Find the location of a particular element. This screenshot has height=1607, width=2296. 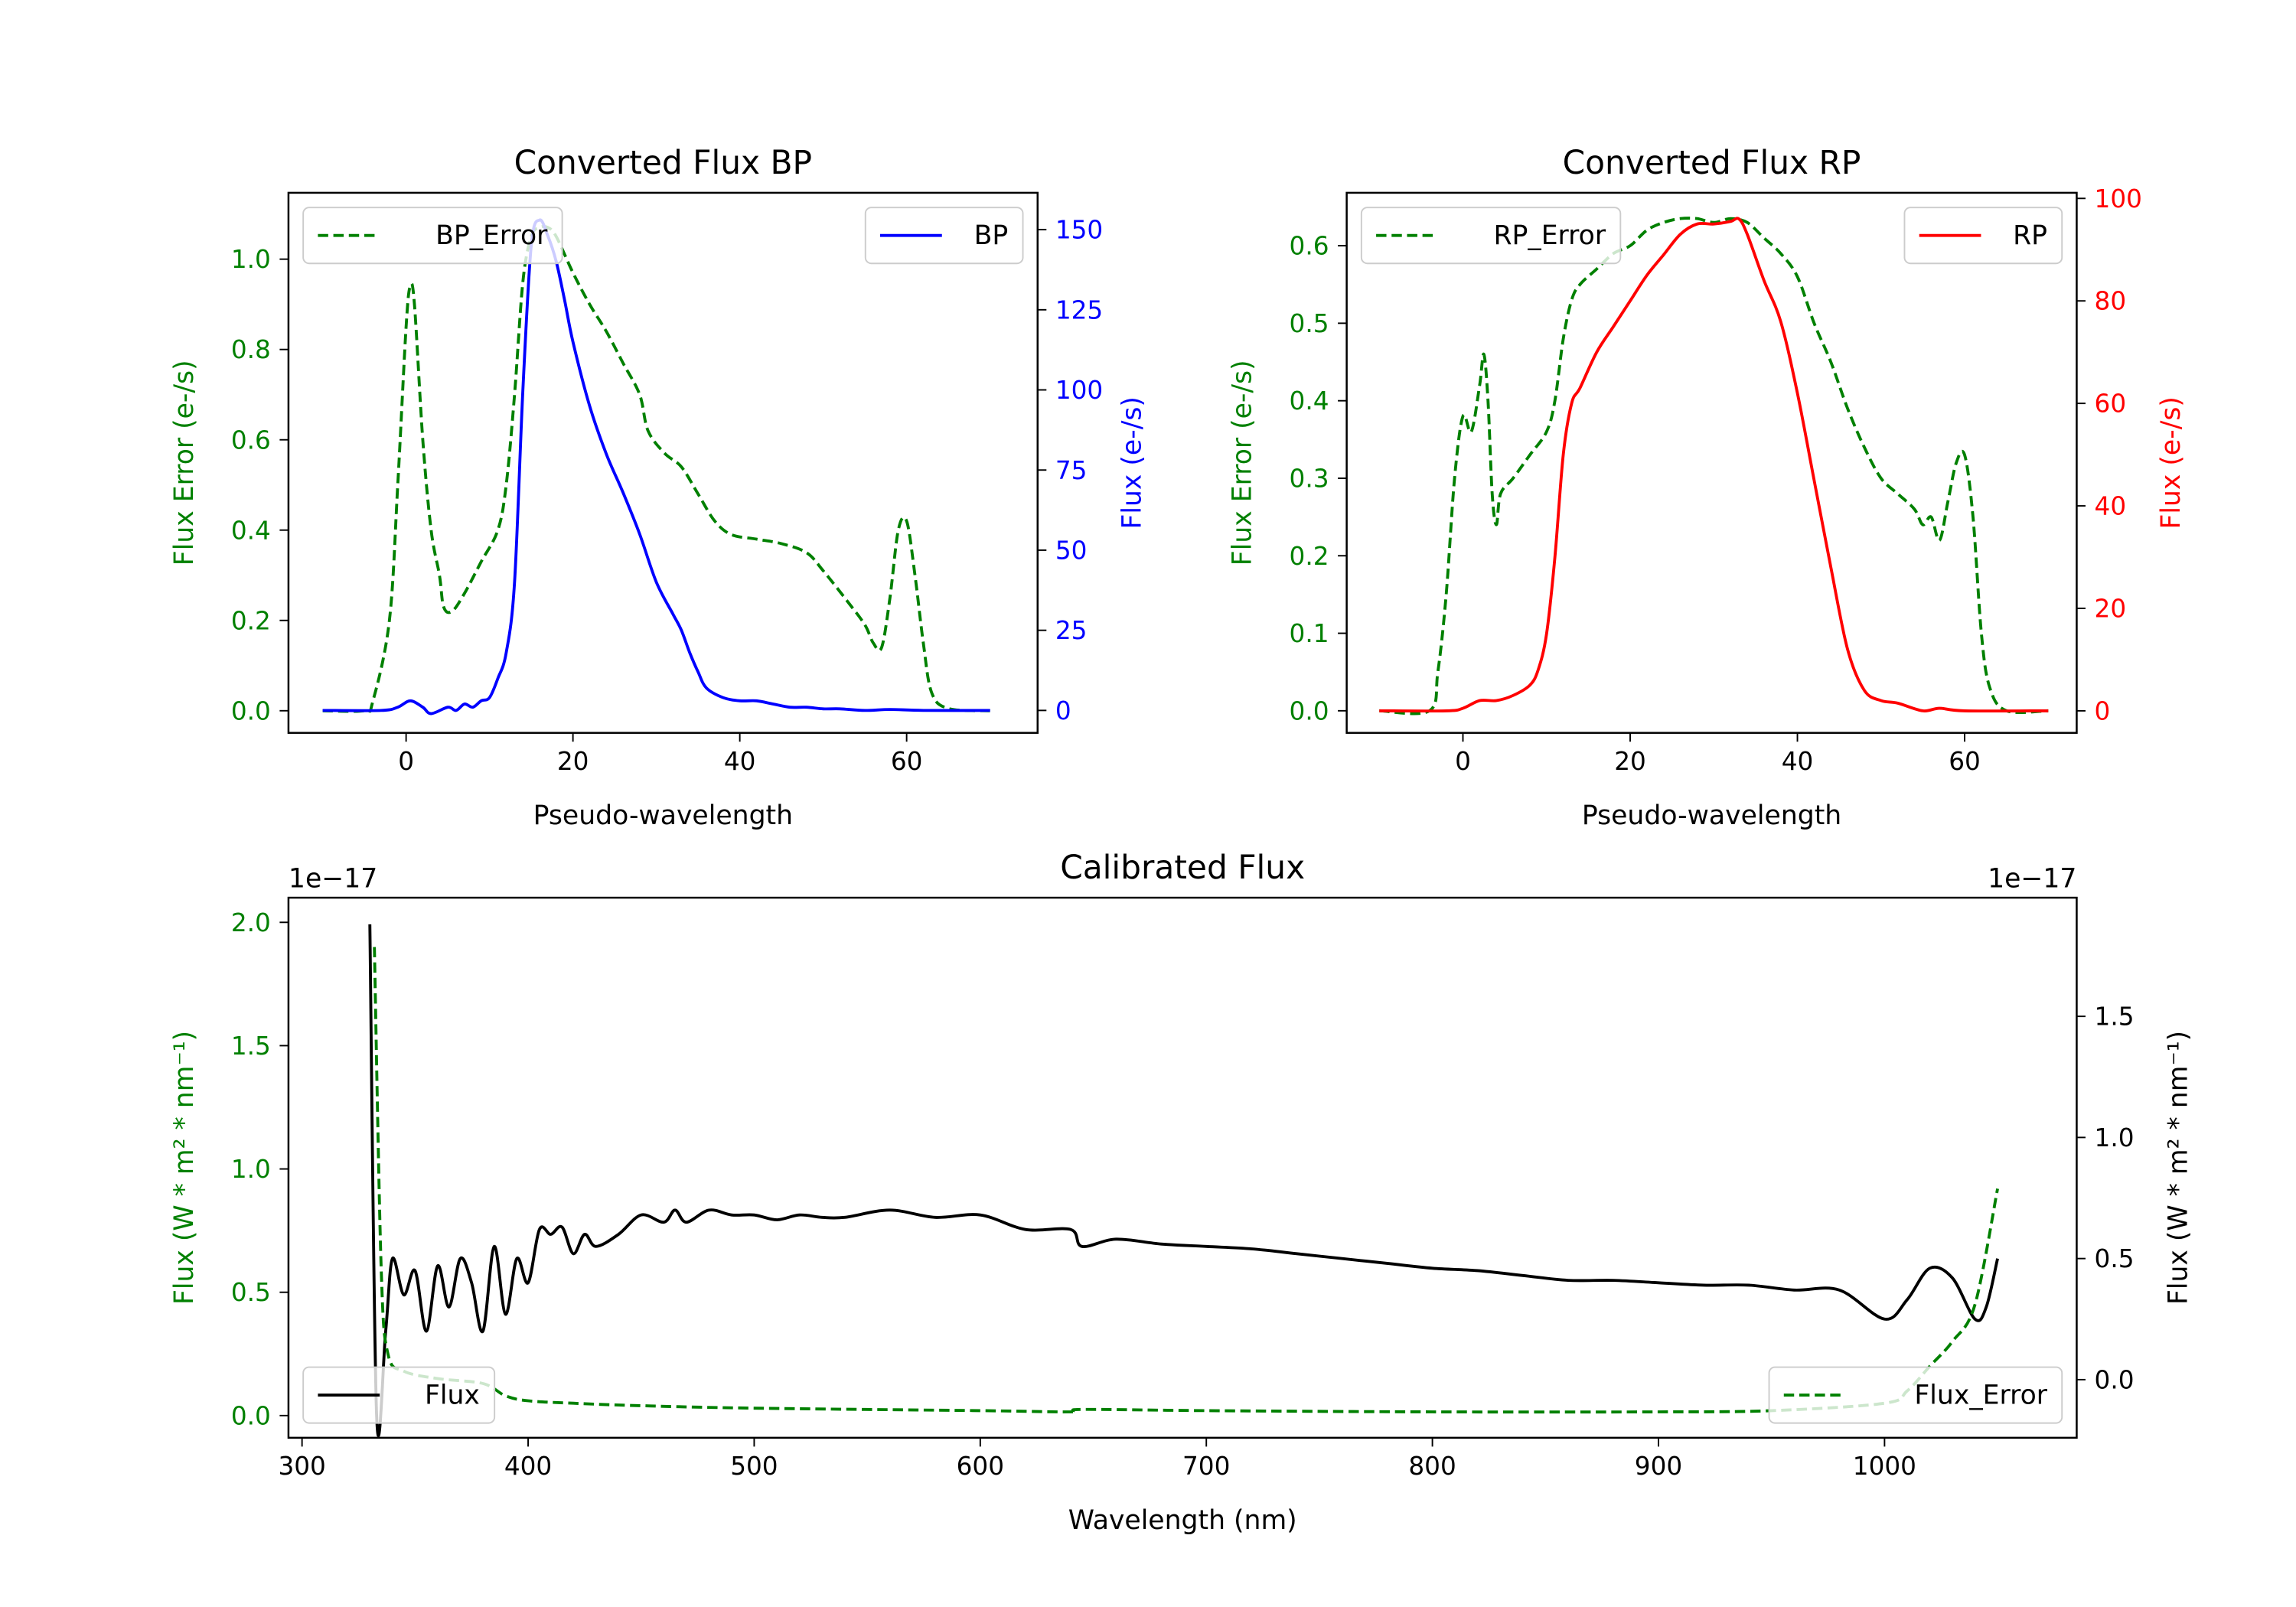

legend-flux: Flux is located at coordinates (399, 1395).